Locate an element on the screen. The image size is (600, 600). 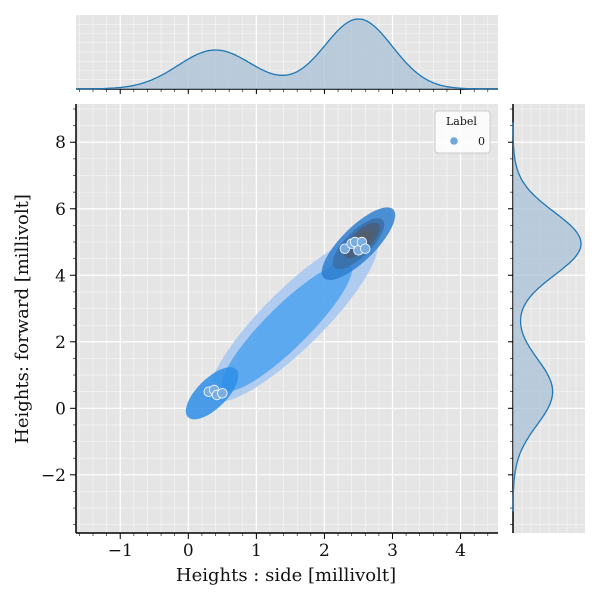
y-tick-label: 2 is located at coordinates (60, 343).